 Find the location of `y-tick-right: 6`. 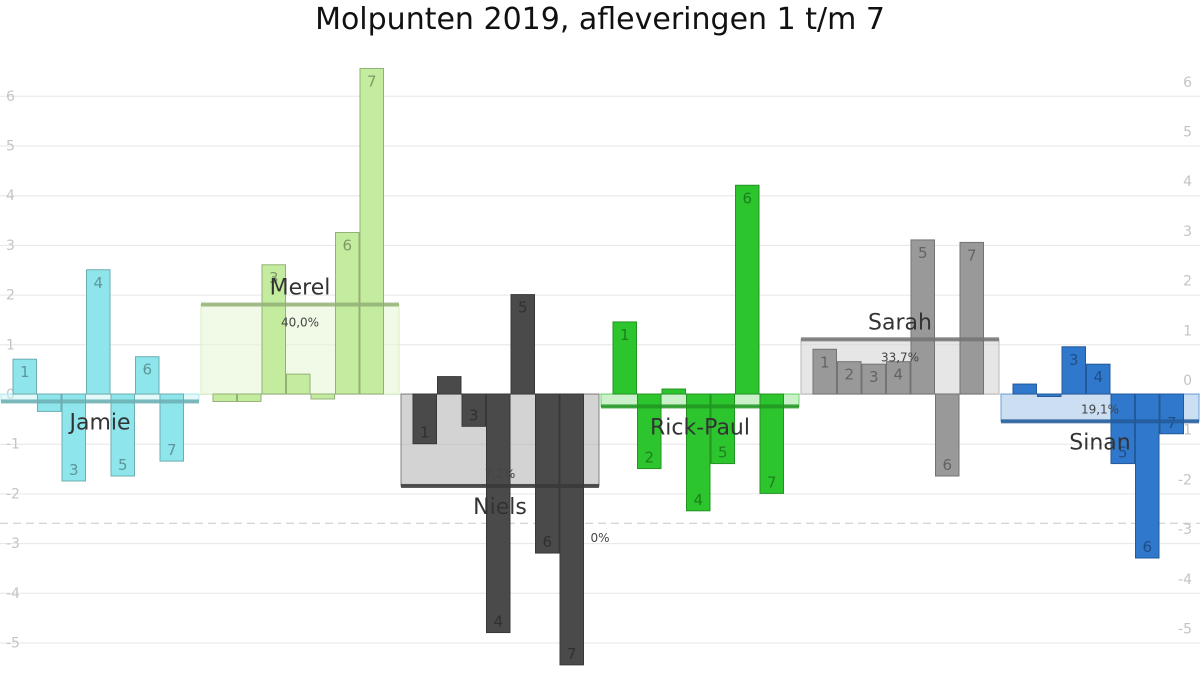

y-tick-right: 6 is located at coordinates (1187, 83).